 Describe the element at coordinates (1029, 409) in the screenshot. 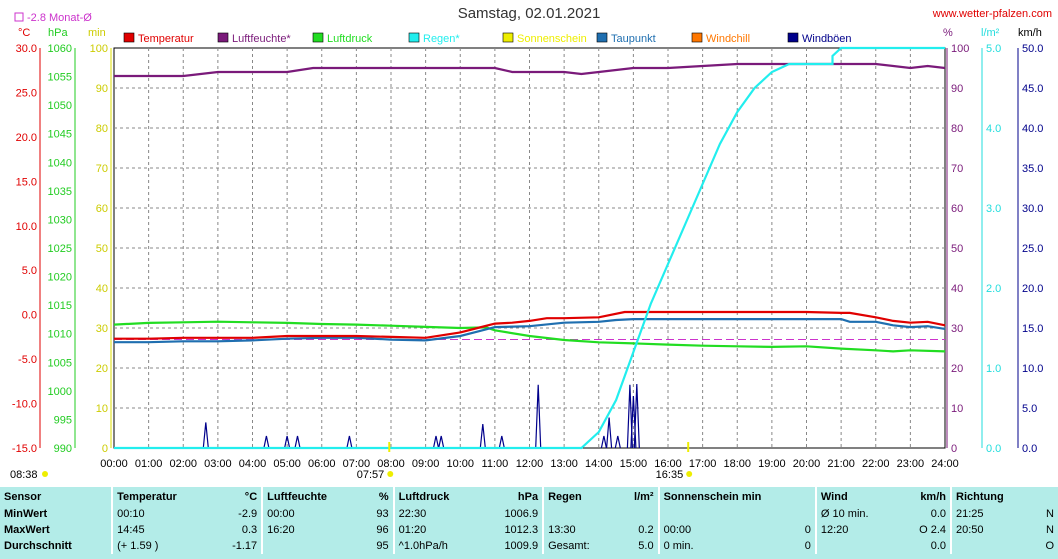

I see `wind-tick-label: 5.0` at that location.